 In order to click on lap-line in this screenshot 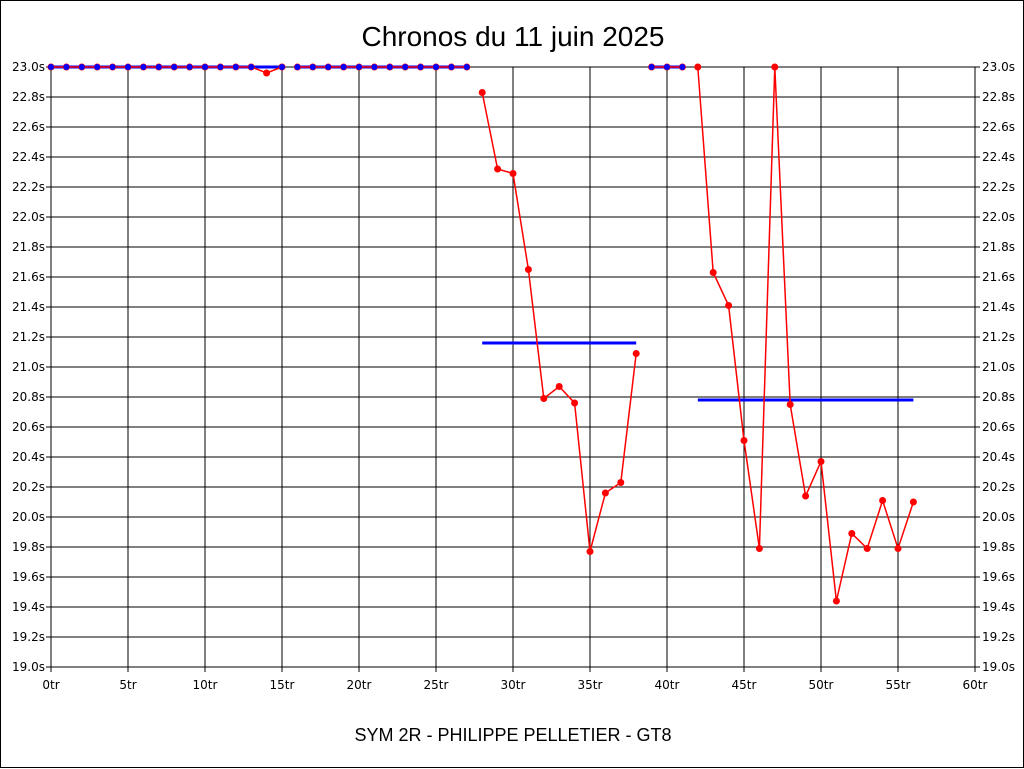, I will do `click(167, 70)`.